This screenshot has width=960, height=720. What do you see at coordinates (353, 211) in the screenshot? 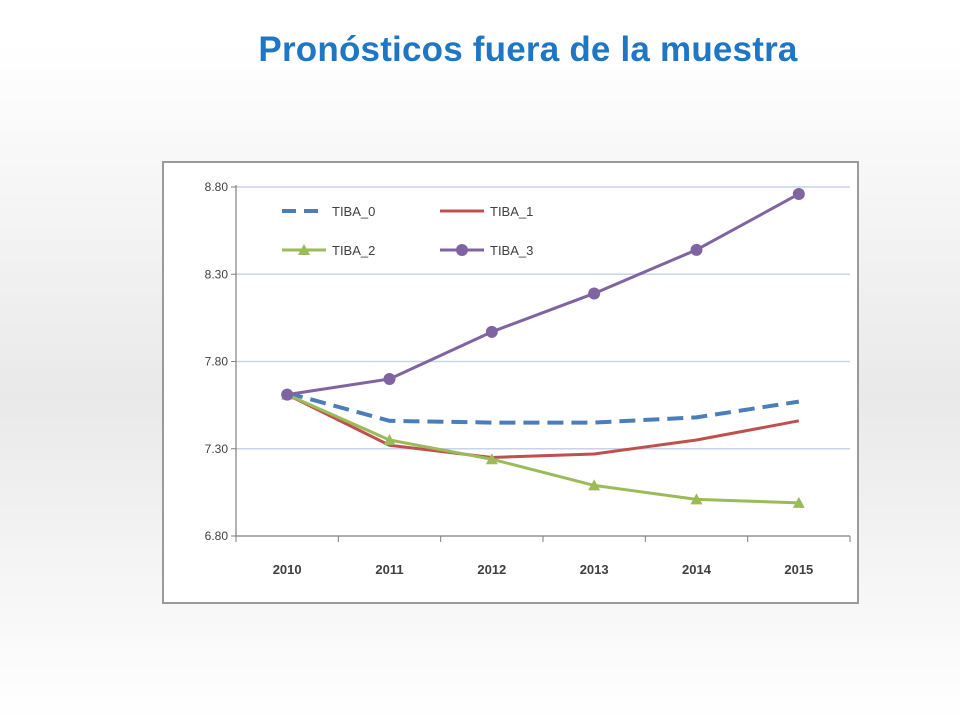
I see `legend-label: TIBA_0` at bounding box center [353, 211].